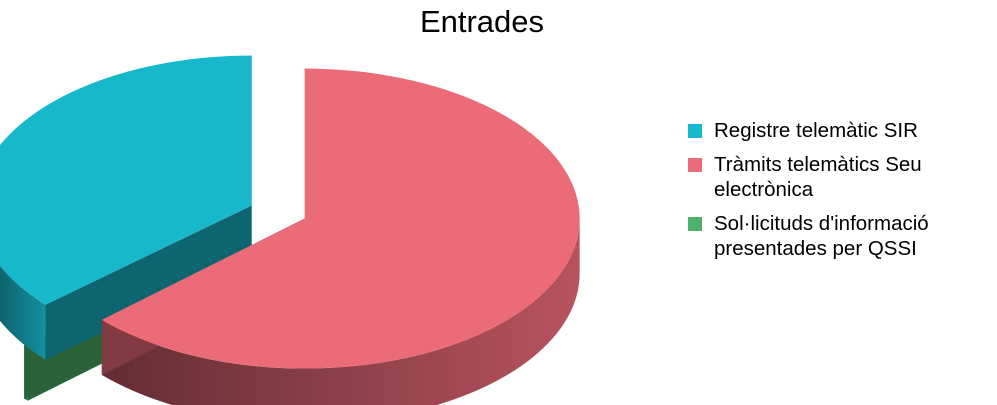 The image size is (997, 405). What do you see at coordinates (23, 312) in the screenshot?
I see `pie-slice-side-registre` at bounding box center [23, 312].